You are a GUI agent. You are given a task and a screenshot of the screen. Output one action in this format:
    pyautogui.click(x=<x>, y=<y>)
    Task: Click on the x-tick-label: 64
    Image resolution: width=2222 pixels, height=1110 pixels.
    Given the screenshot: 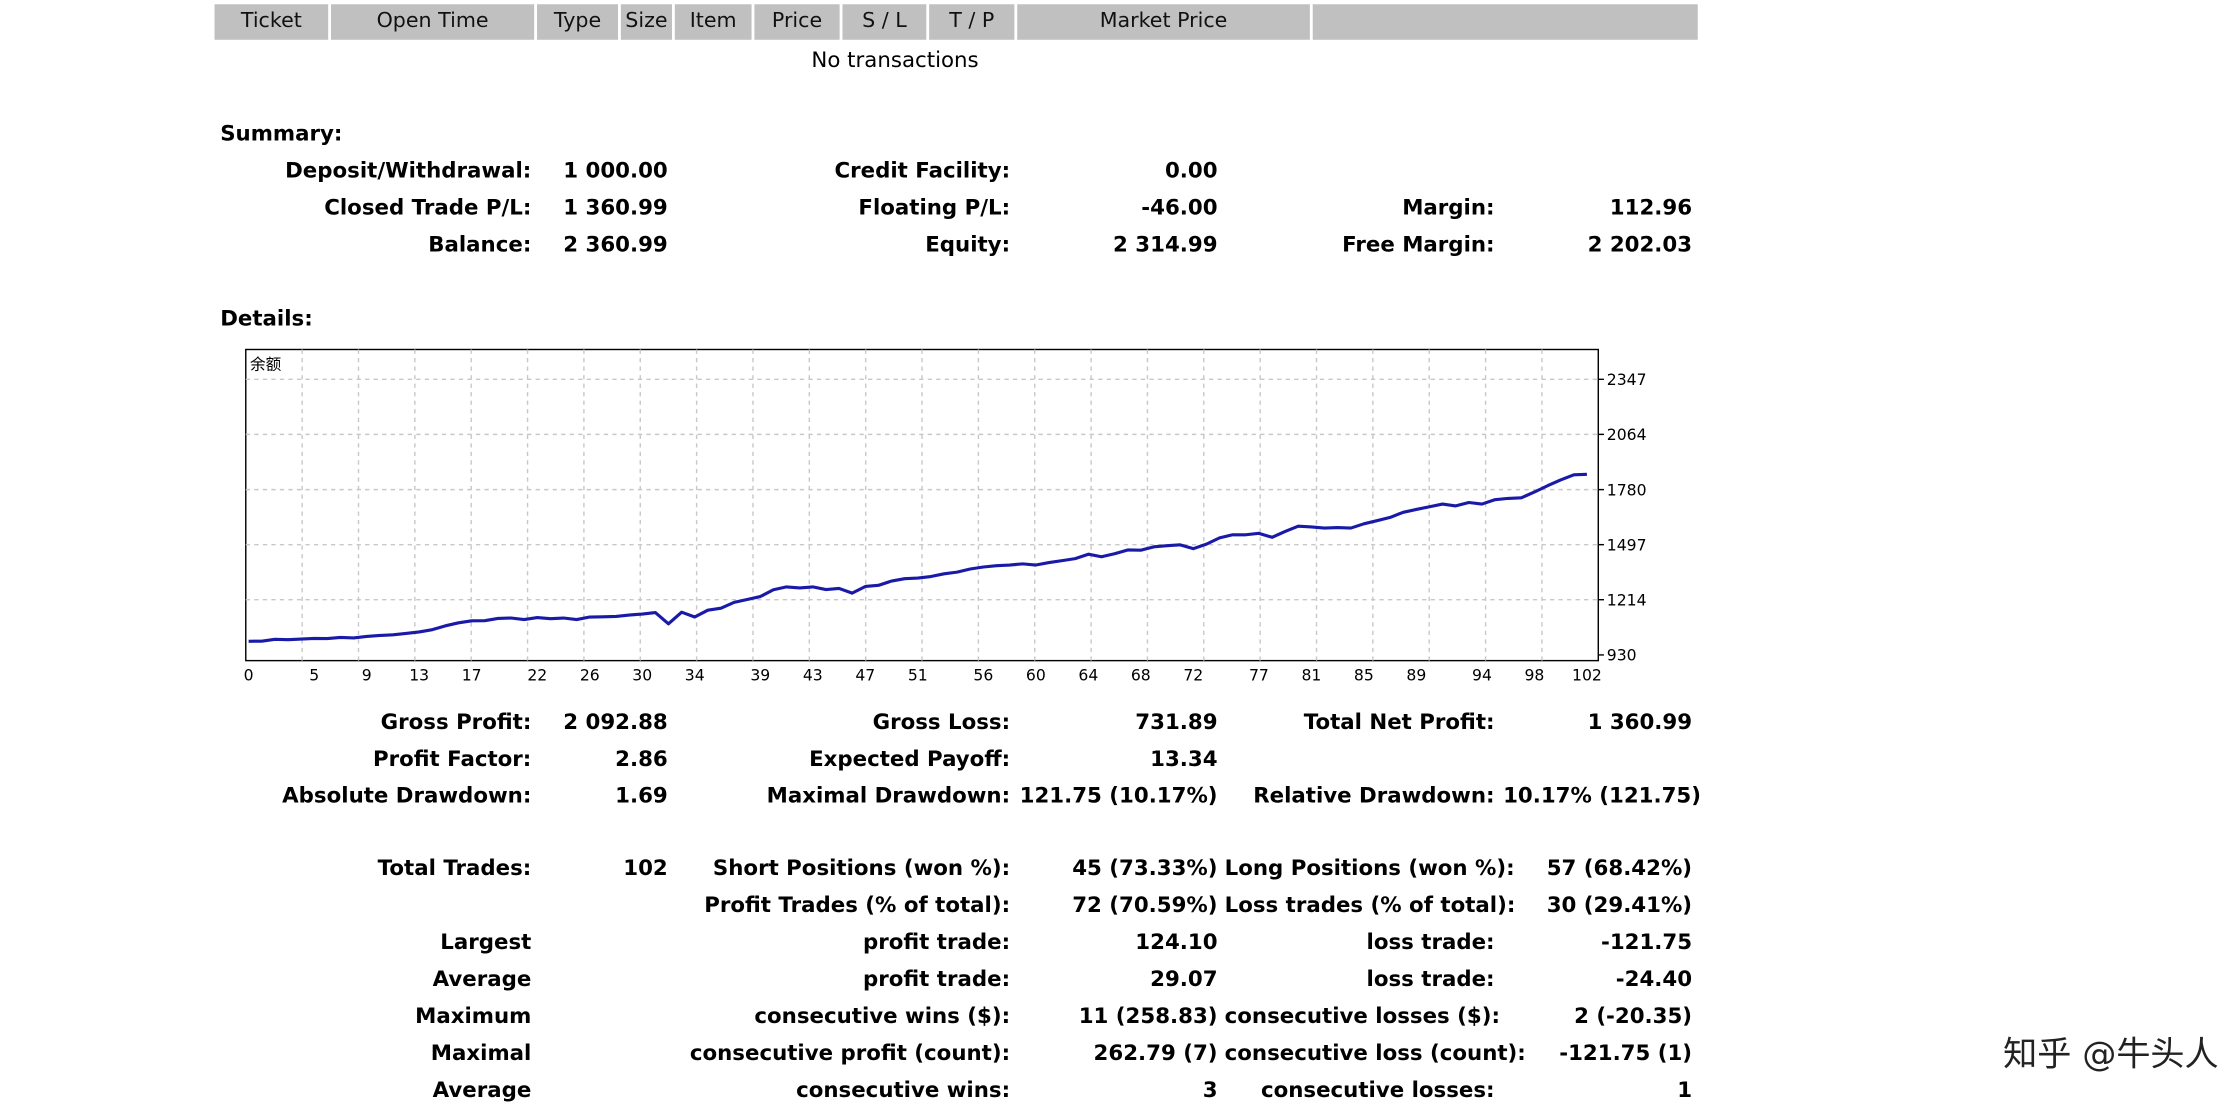 What is the action you would take?
    pyautogui.click(x=1088, y=676)
    